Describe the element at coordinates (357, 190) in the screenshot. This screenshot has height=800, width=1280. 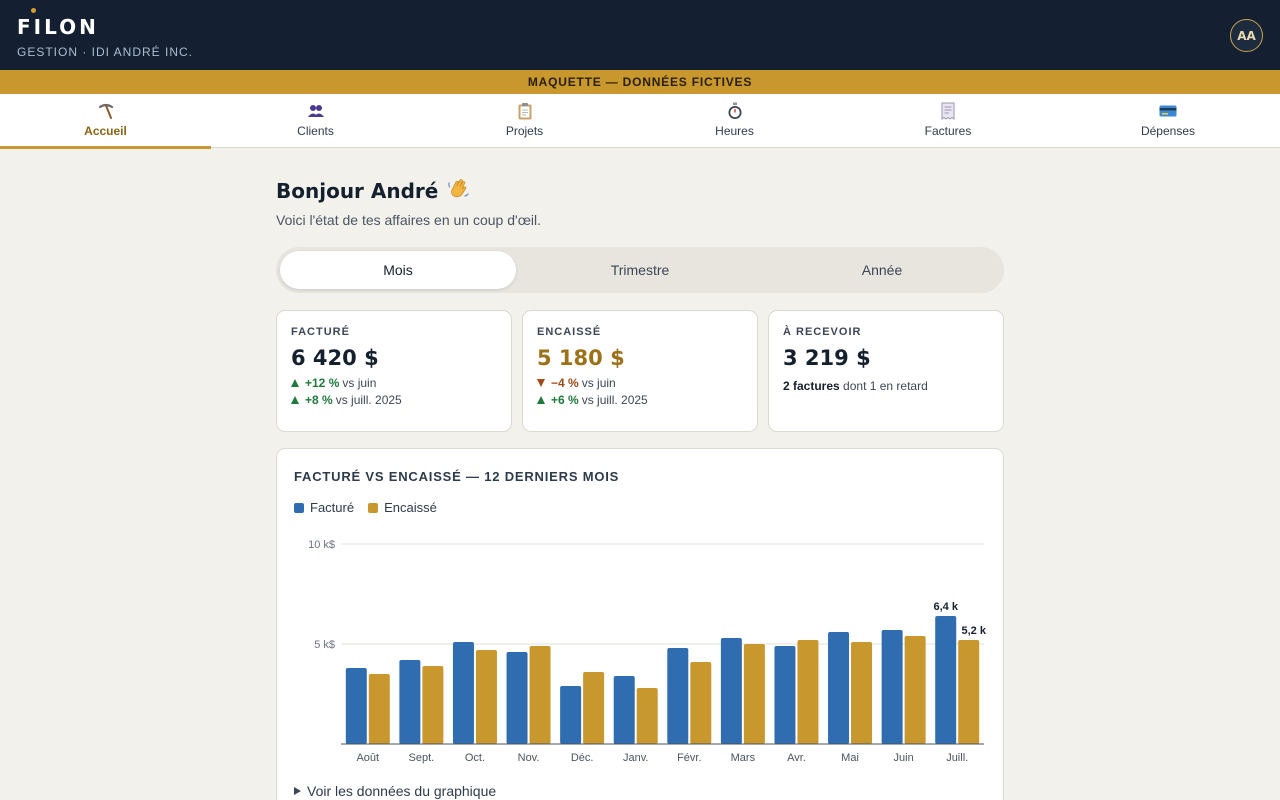
I see `greeting-text: Bonjour André` at that location.